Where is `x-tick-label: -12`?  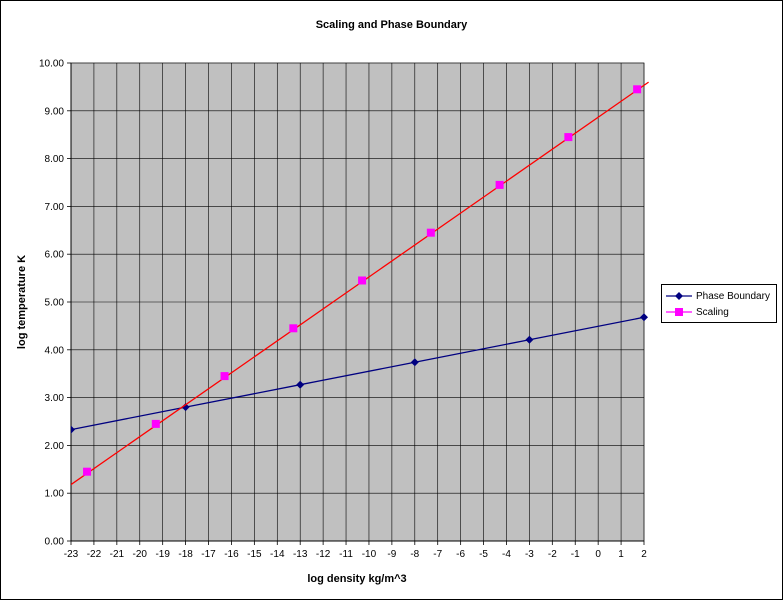
x-tick-label: -12 is located at coordinates (323, 554).